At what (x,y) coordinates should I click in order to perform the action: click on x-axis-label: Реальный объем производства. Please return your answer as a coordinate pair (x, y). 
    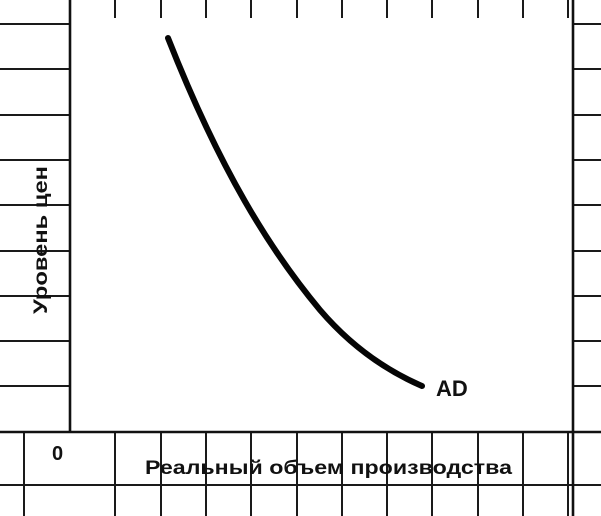
    Looking at the image, I should click on (329, 468).